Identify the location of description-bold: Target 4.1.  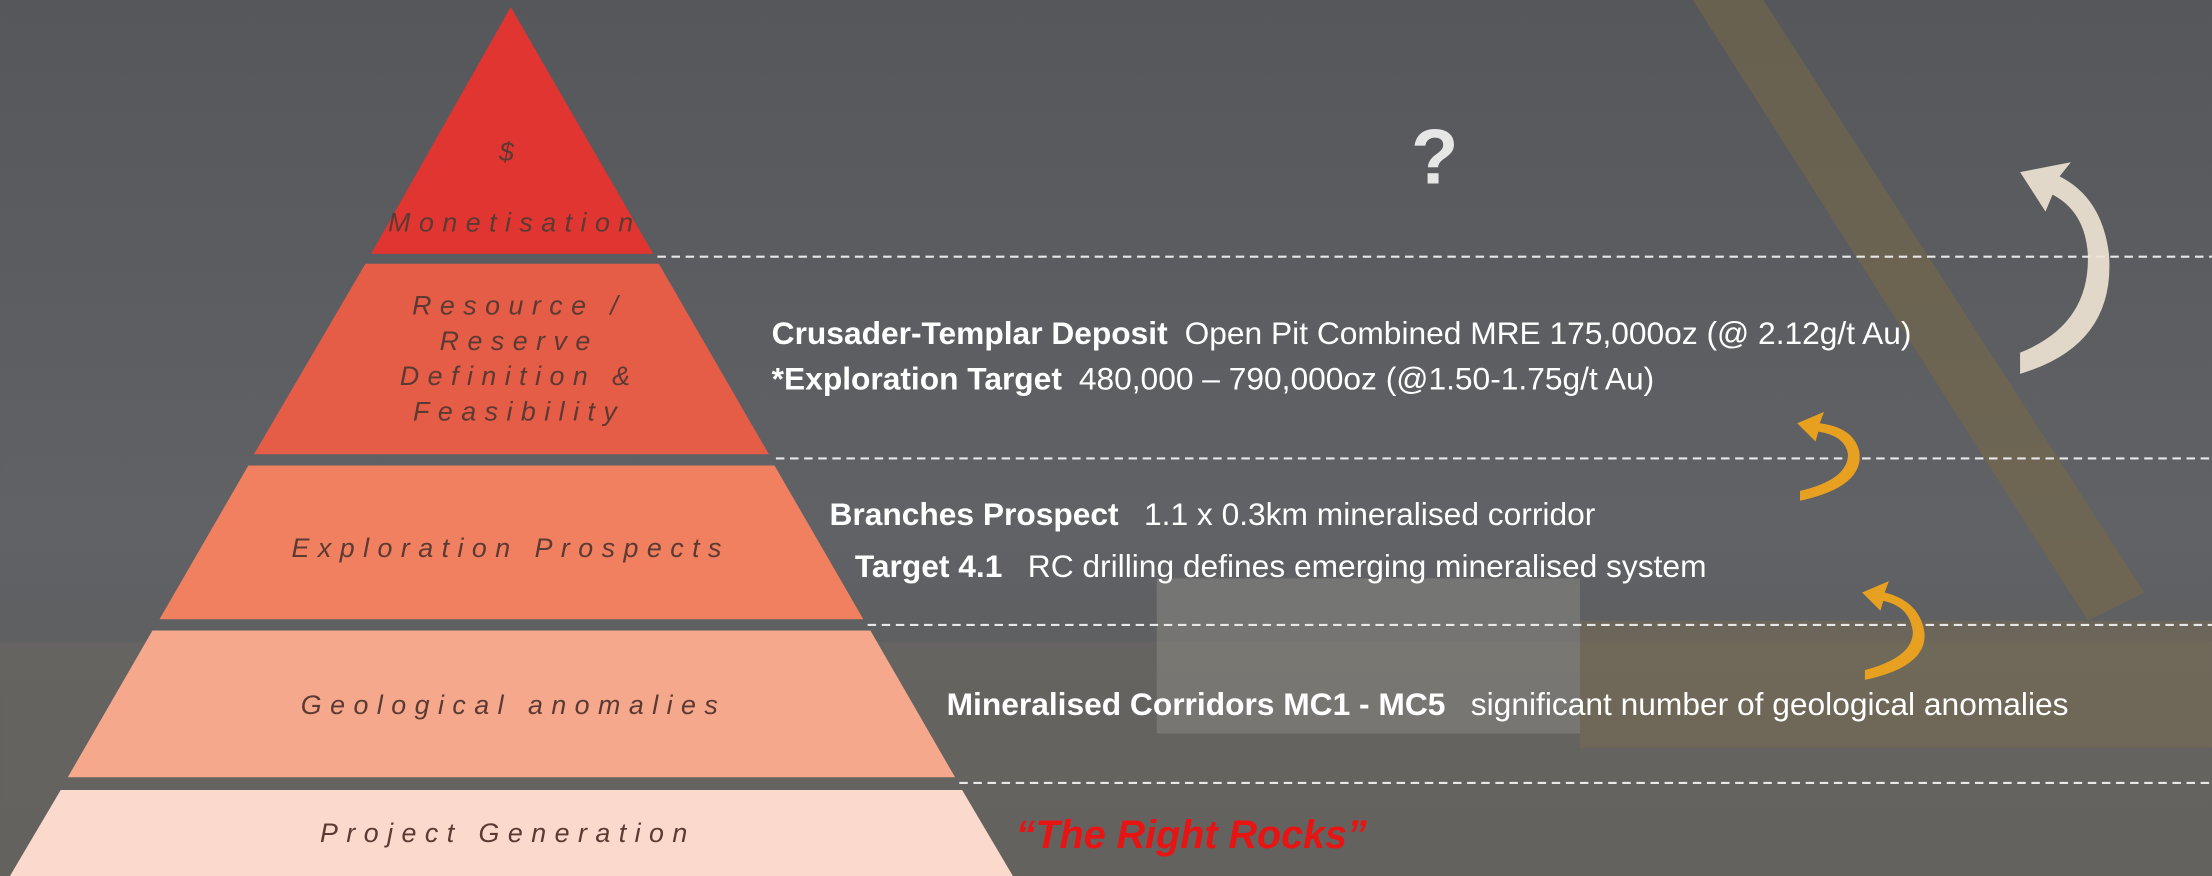
(929, 566).